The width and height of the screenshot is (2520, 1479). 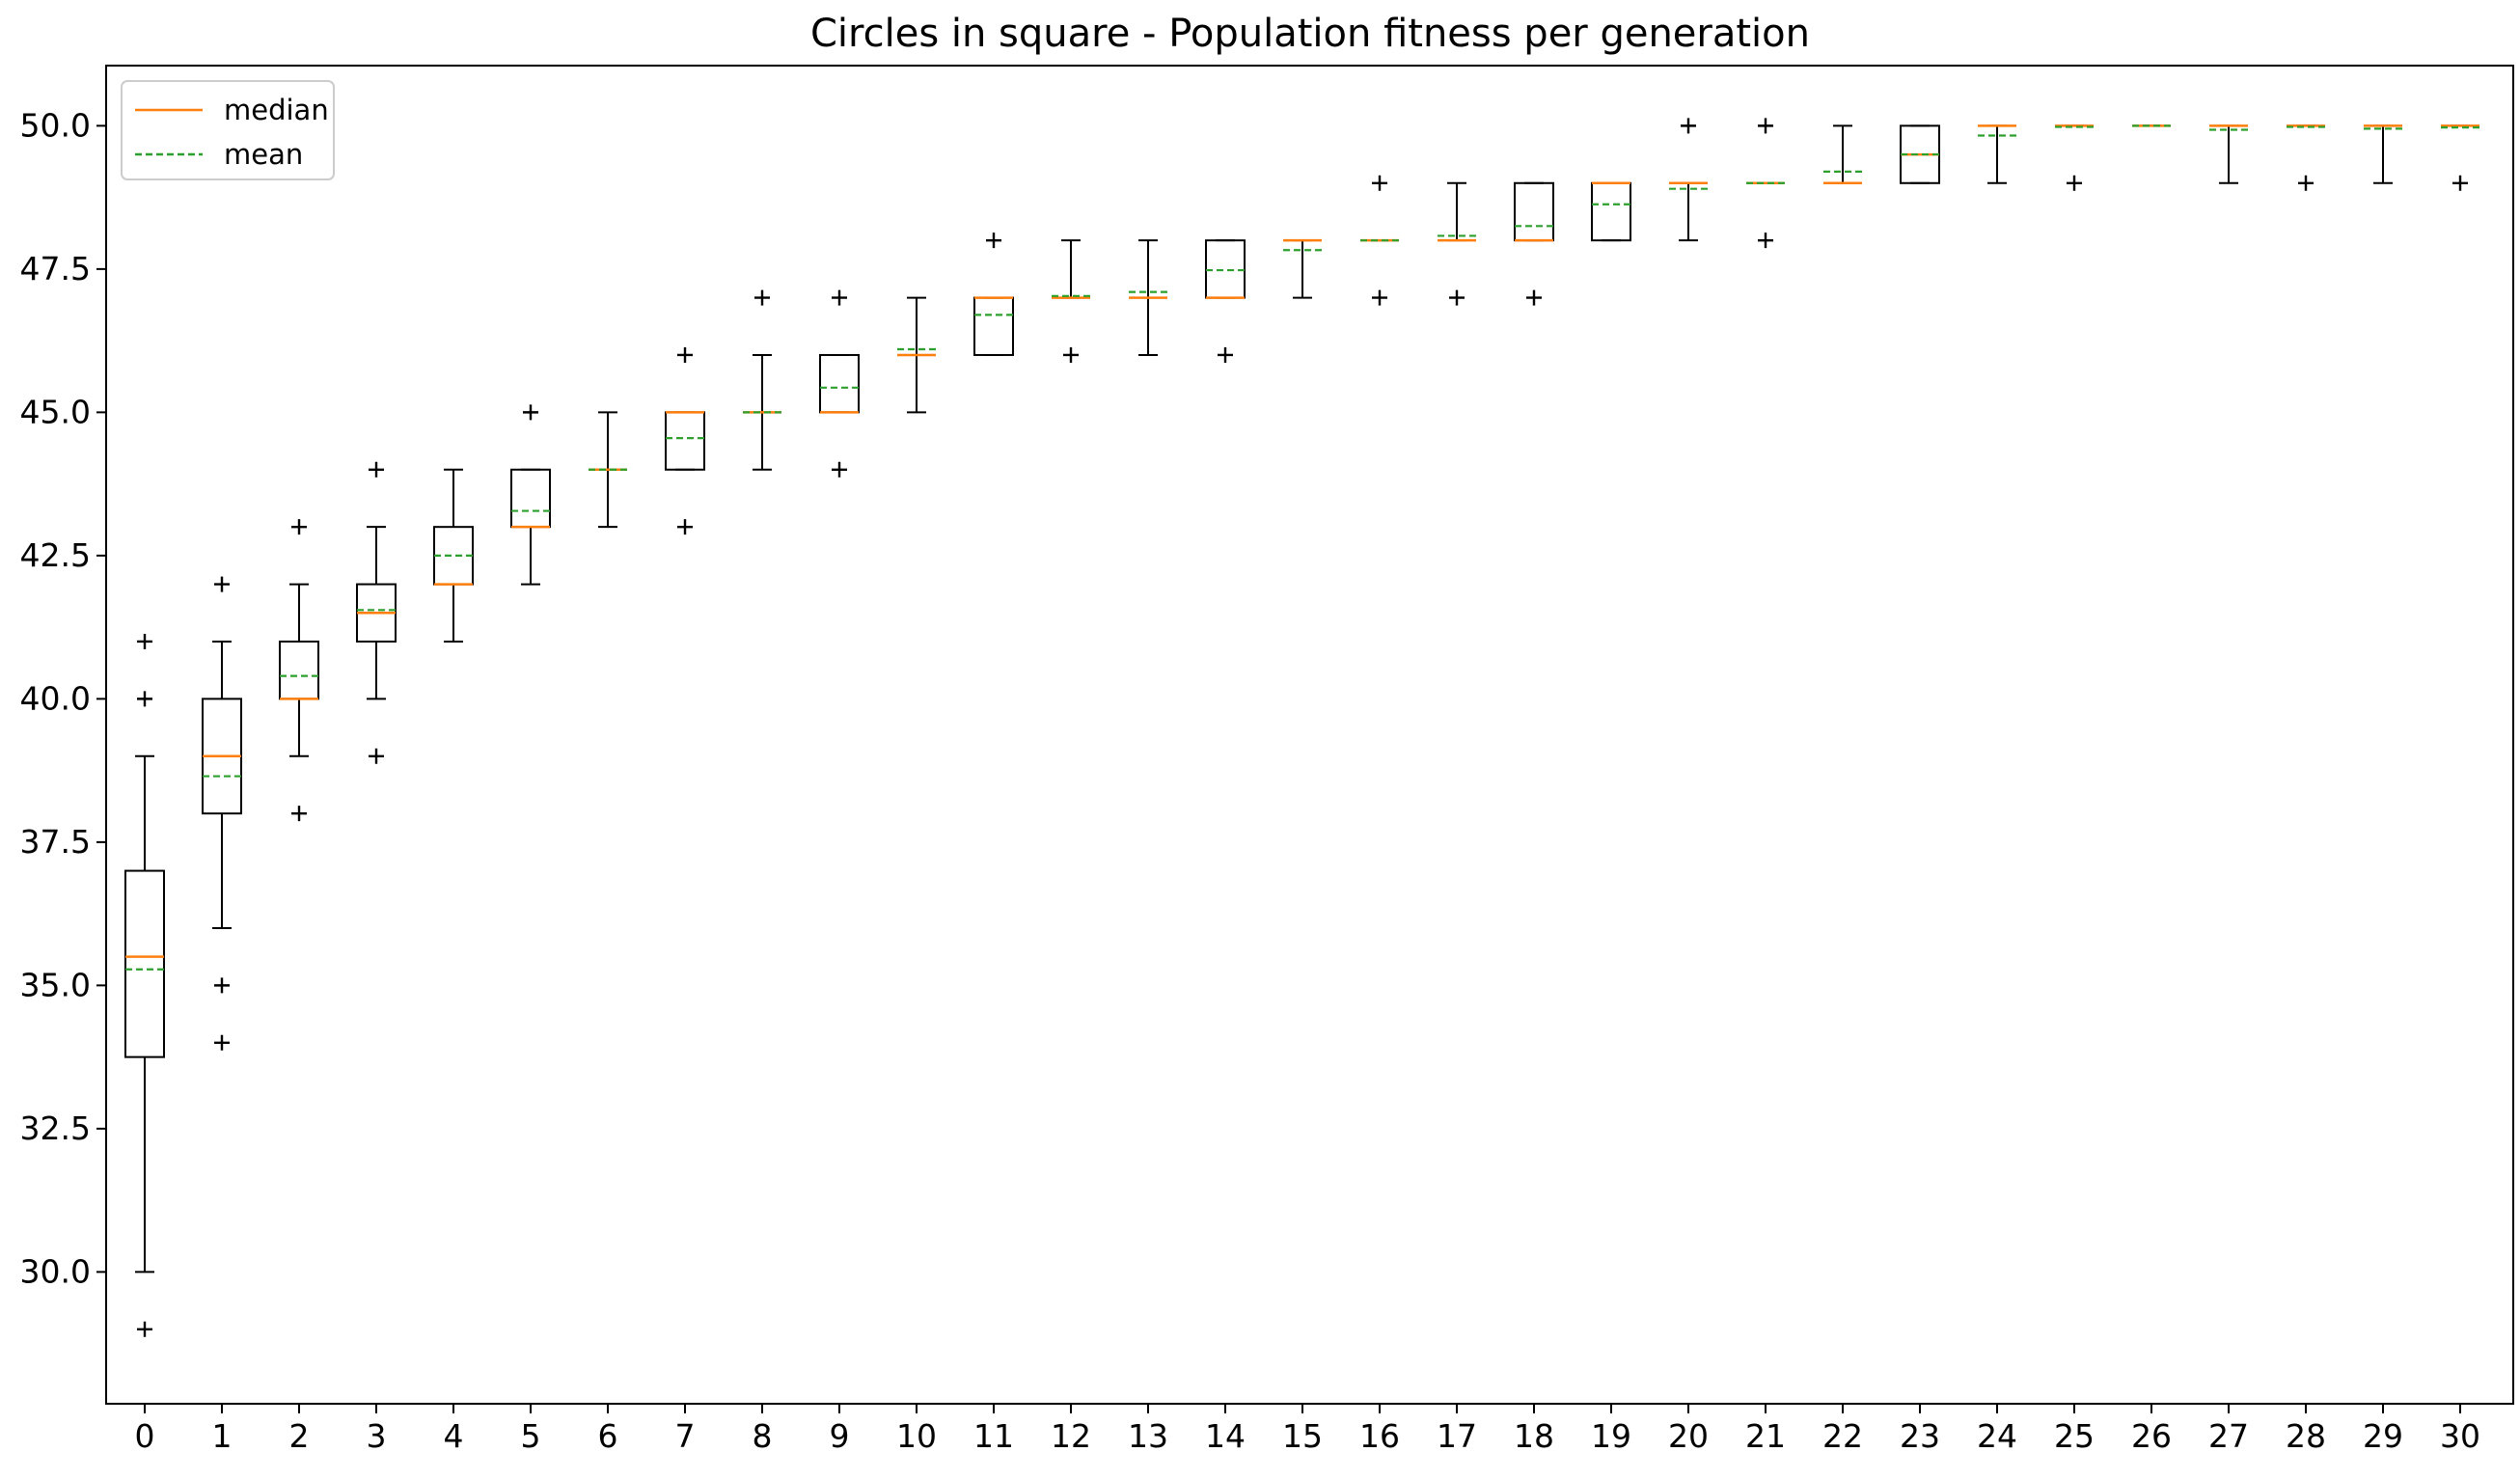 What do you see at coordinates (145, 1436) in the screenshot?
I see `x-tick-label: 0` at bounding box center [145, 1436].